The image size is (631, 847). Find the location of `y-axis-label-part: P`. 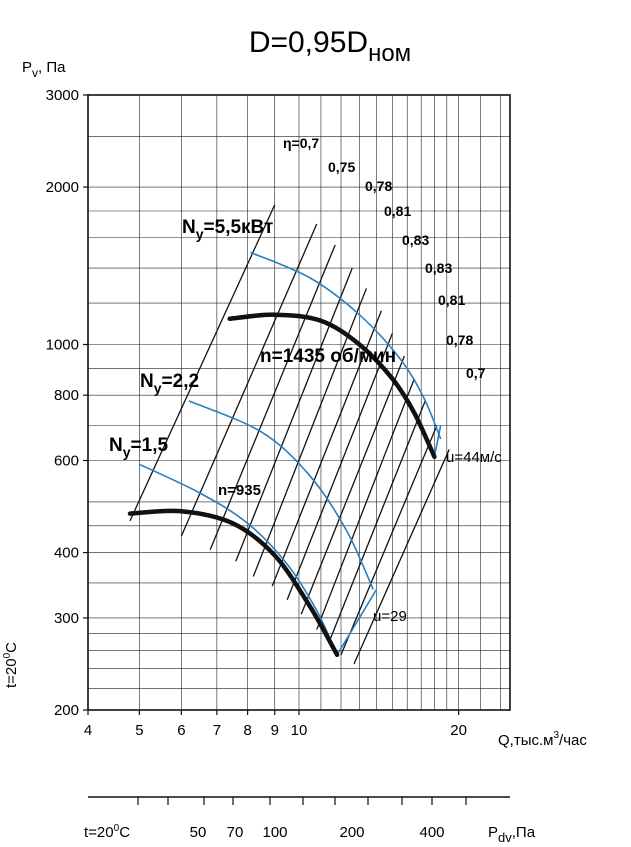

y-axis-label-part: P is located at coordinates (27, 67).